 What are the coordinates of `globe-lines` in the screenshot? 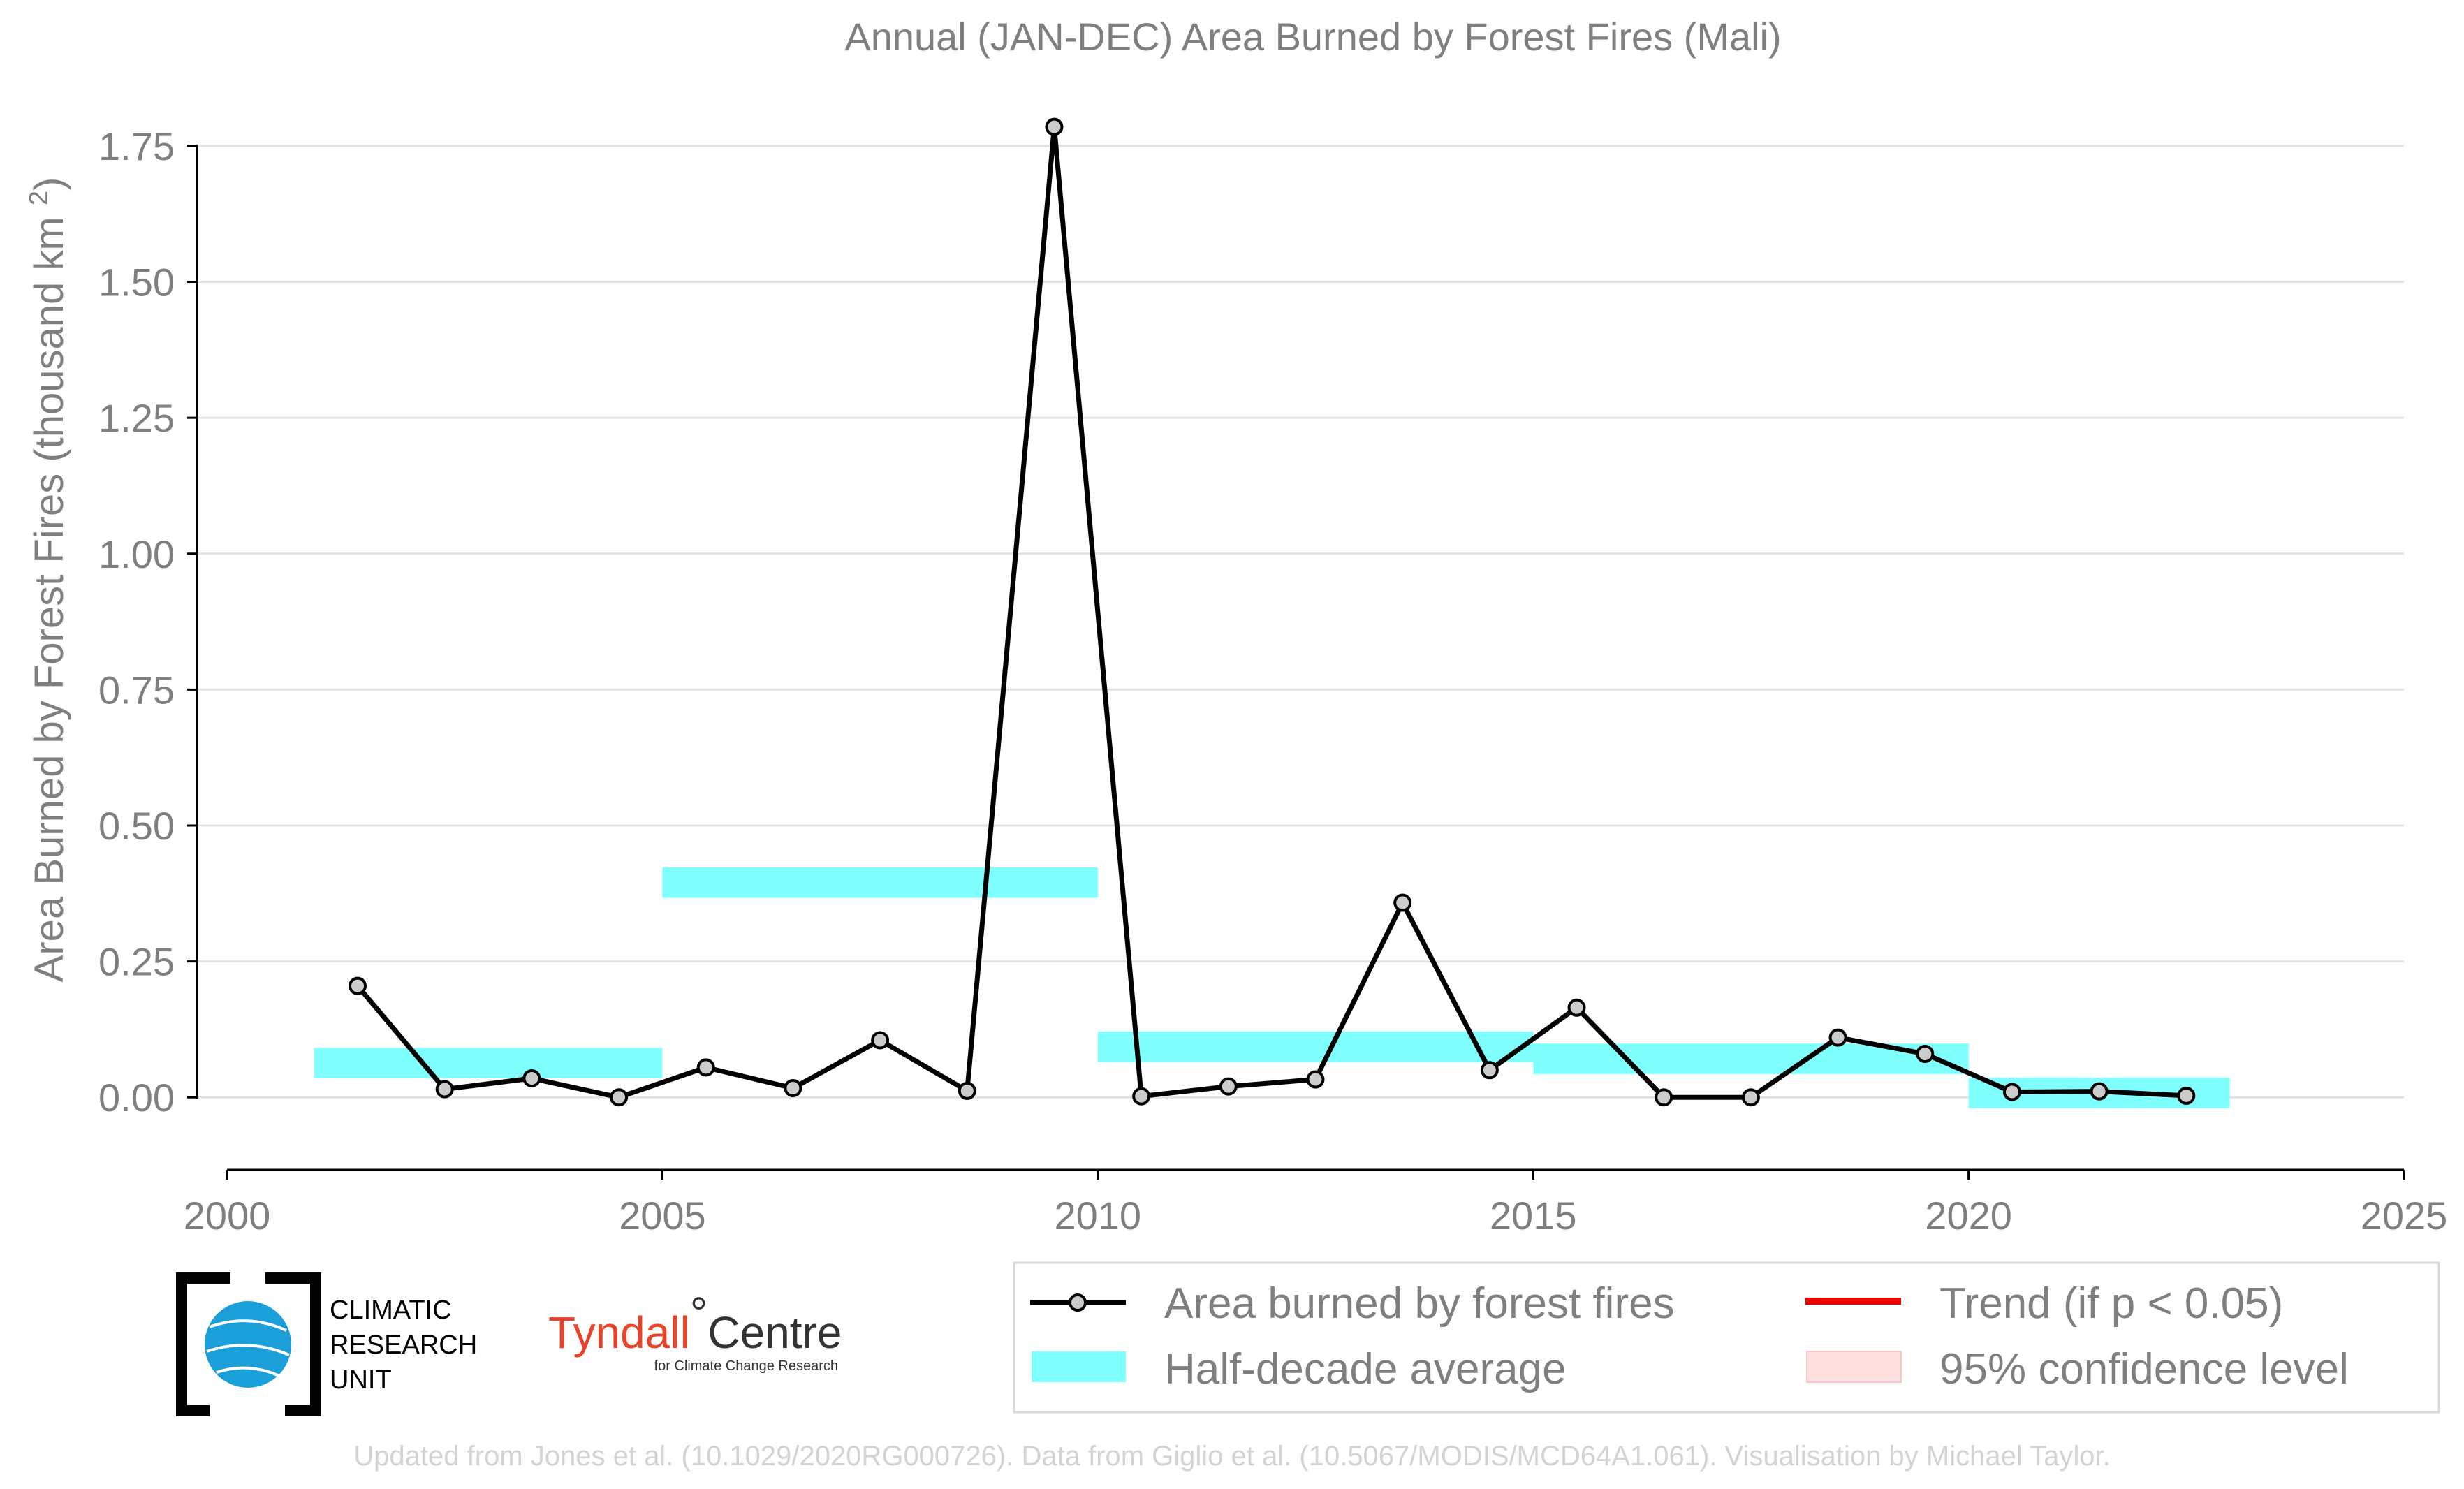 It's located at (248, 1348).